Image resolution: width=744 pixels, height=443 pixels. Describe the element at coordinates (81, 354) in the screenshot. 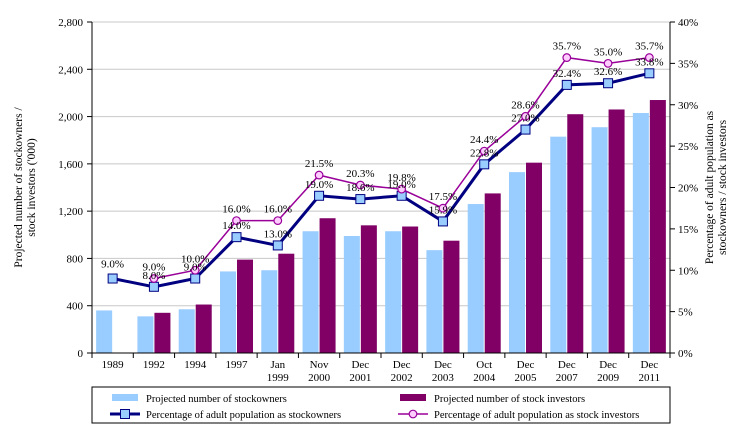

I see `left-tick-label: 0` at that location.